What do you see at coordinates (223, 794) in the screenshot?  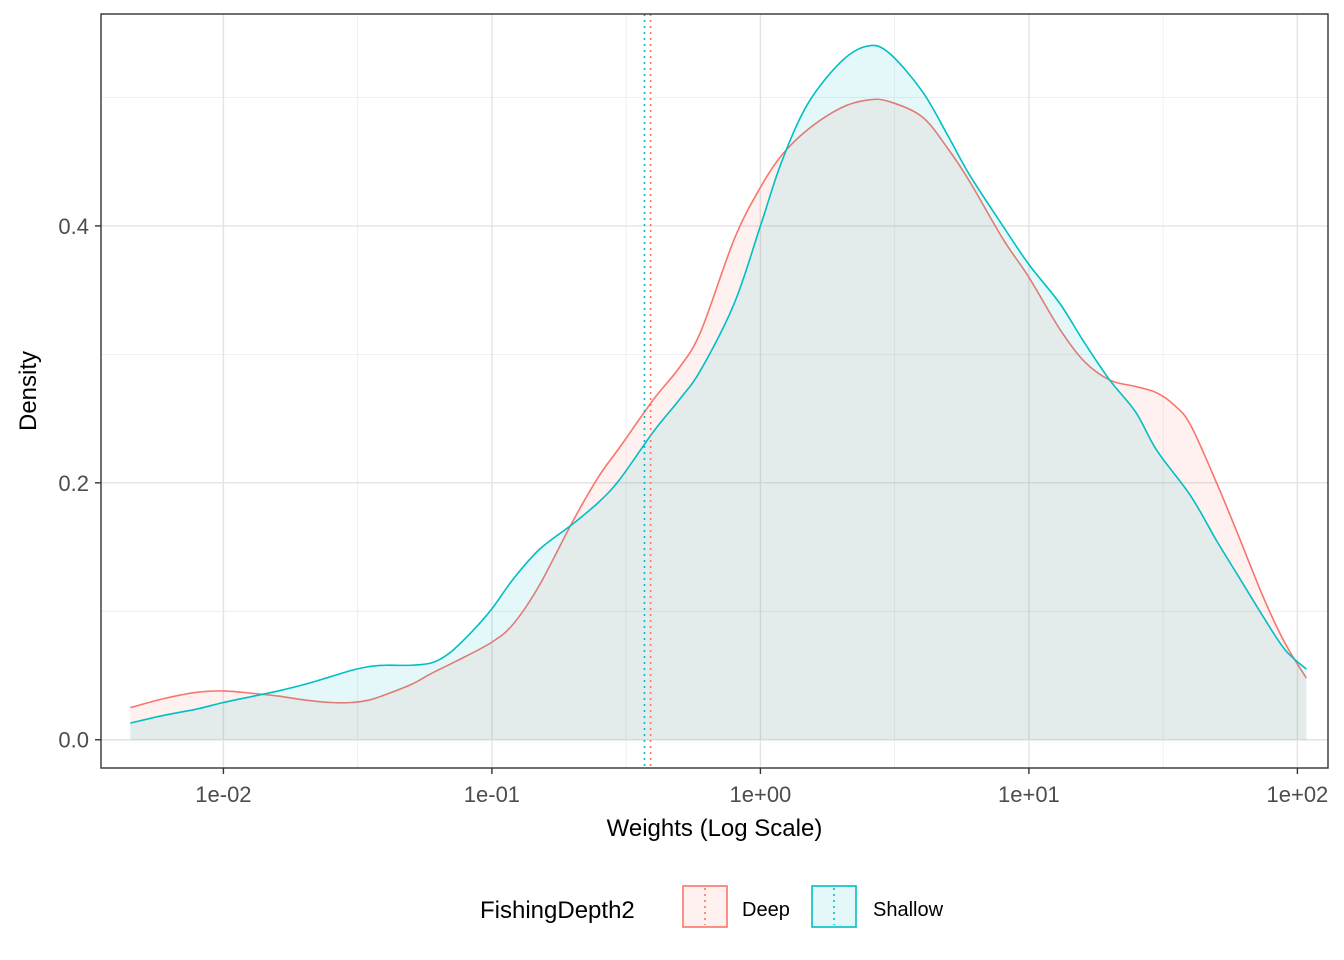 I see `x-tick-label: 1e-02` at bounding box center [223, 794].